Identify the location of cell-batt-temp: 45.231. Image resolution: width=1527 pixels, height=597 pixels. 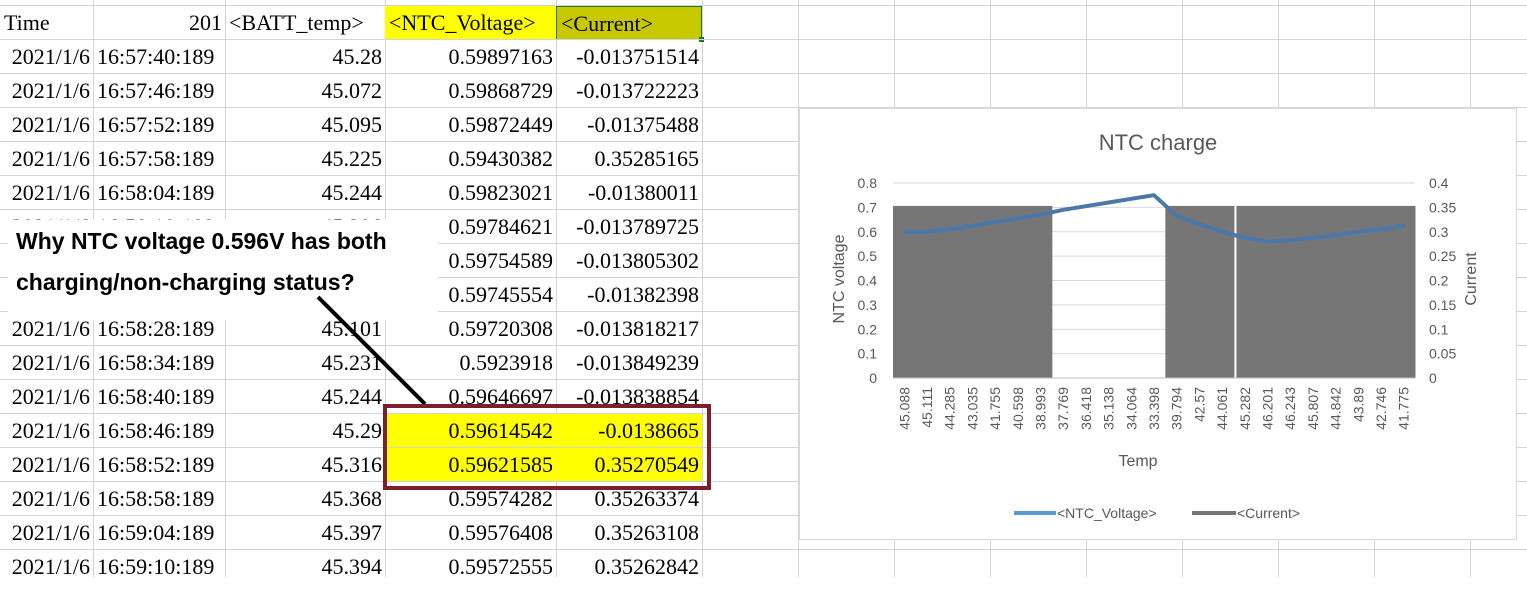
(352, 362).